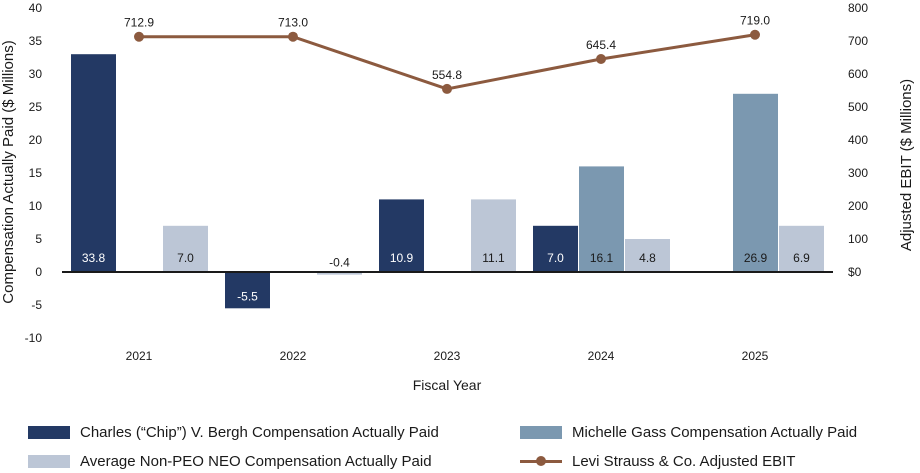  I want to click on legend-swatch-non-peo, so click(49, 461).